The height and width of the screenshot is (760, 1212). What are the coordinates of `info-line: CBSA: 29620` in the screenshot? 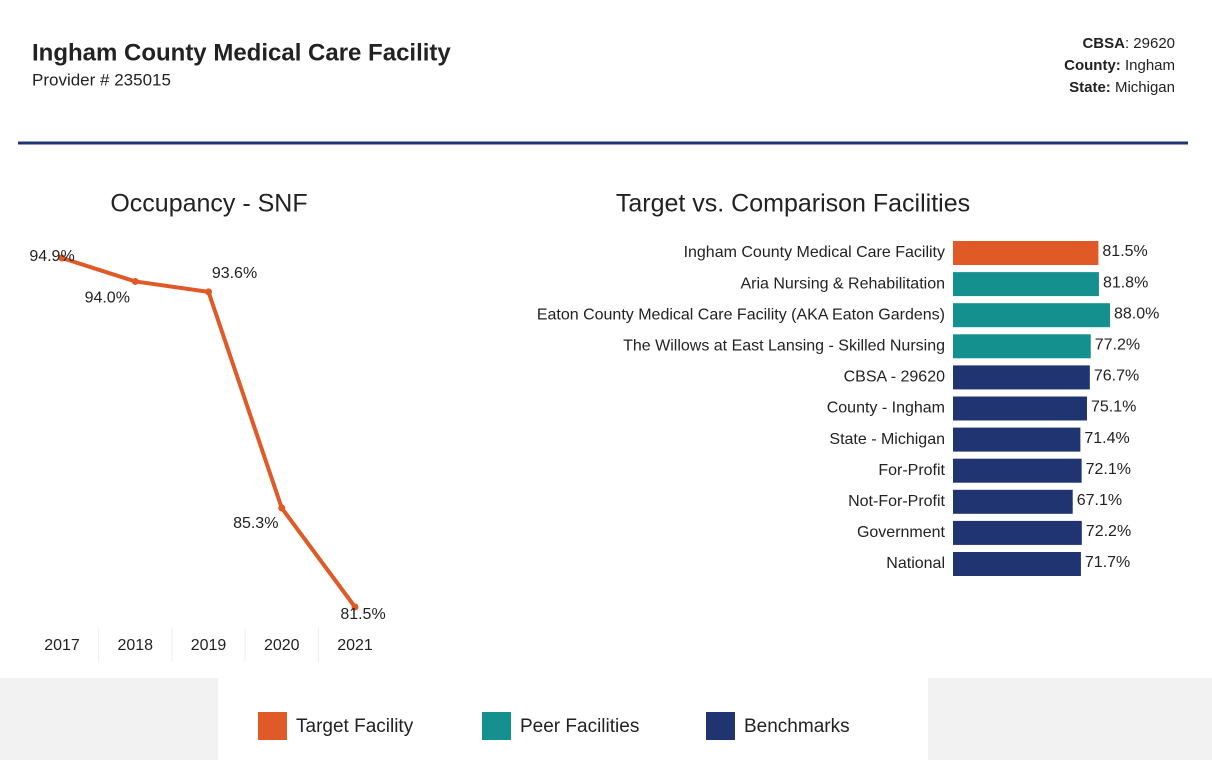 It's located at (1128, 43).